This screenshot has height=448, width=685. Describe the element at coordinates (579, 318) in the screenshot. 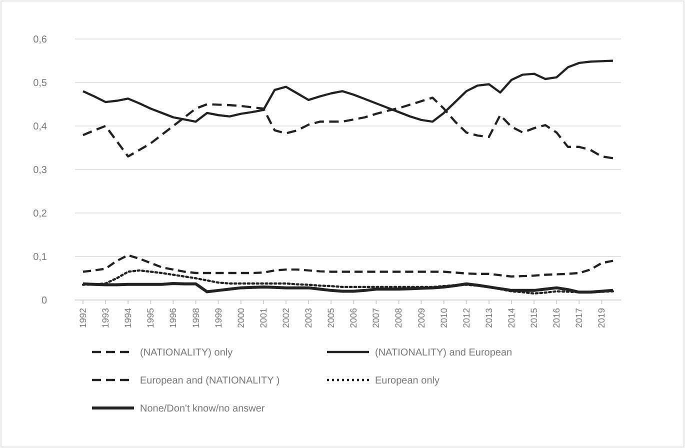

I see `x-tick-label: 2017` at that location.